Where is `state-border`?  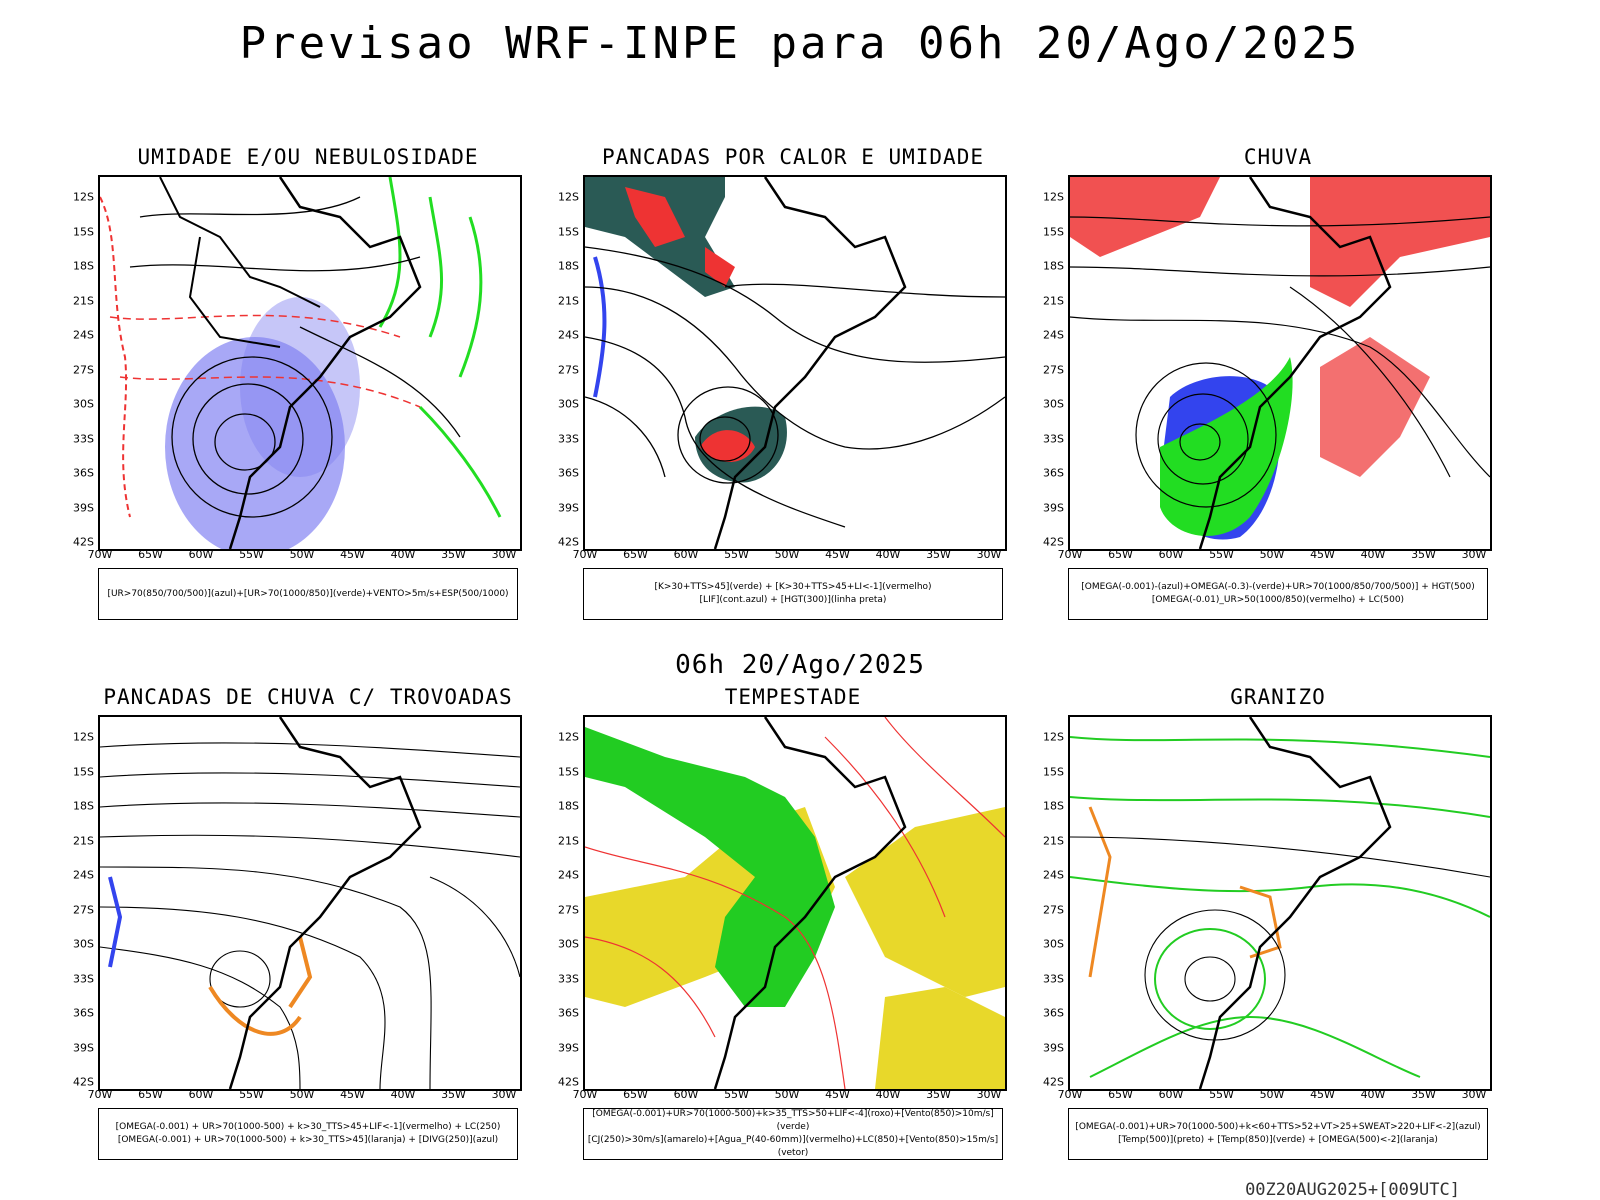
state-border is located at coordinates (240, 262).